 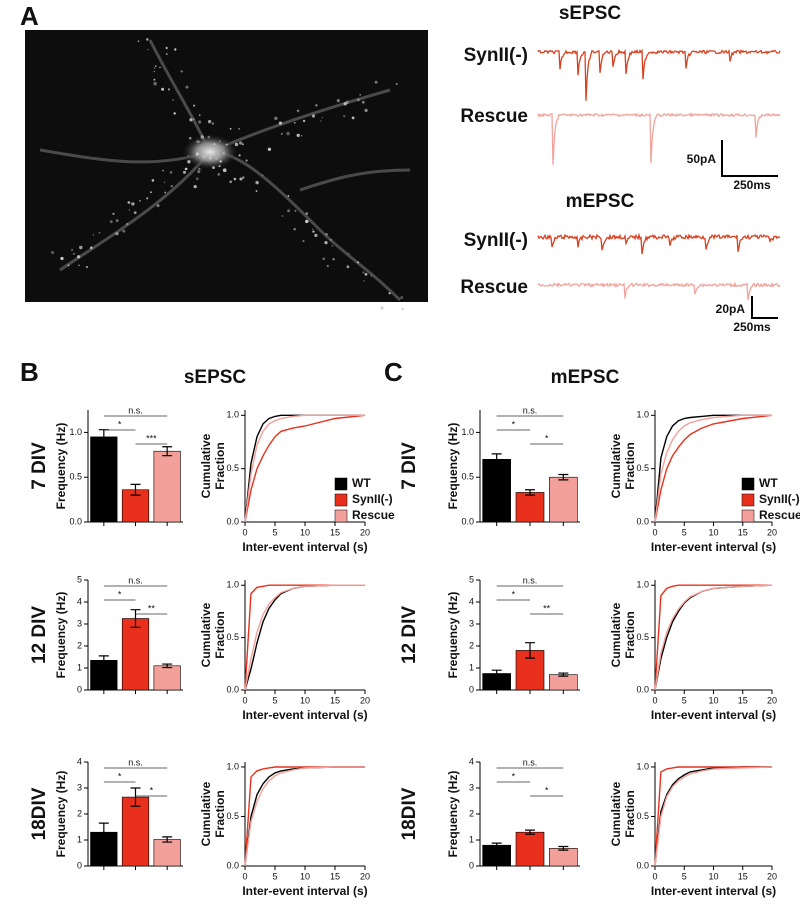 What do you see at coordinates (731, 309) in the screenshot?
I see `scale-label: 20pA` at bounding box center [731, 309].